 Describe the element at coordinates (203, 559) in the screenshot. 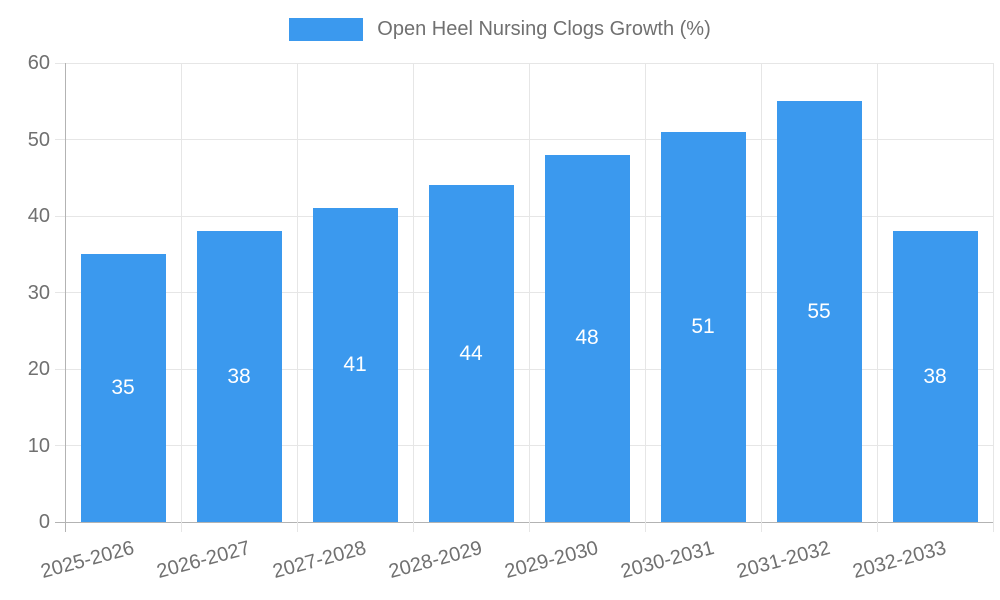

I see `x-tick-label: 2026-2027` at that location.